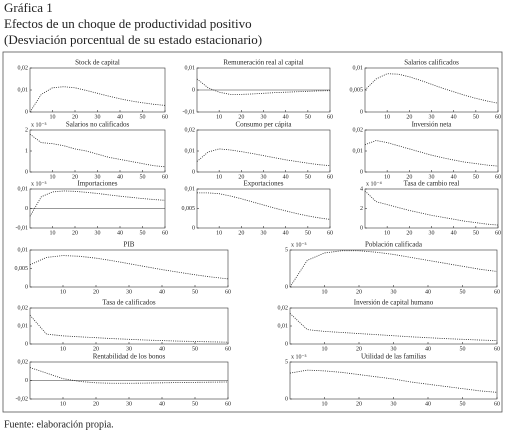  What do you see at coordinates (393, 357) in the screenshot?
I see `panel-title: Utilidad de las familias` at bounding box center [393, 357].